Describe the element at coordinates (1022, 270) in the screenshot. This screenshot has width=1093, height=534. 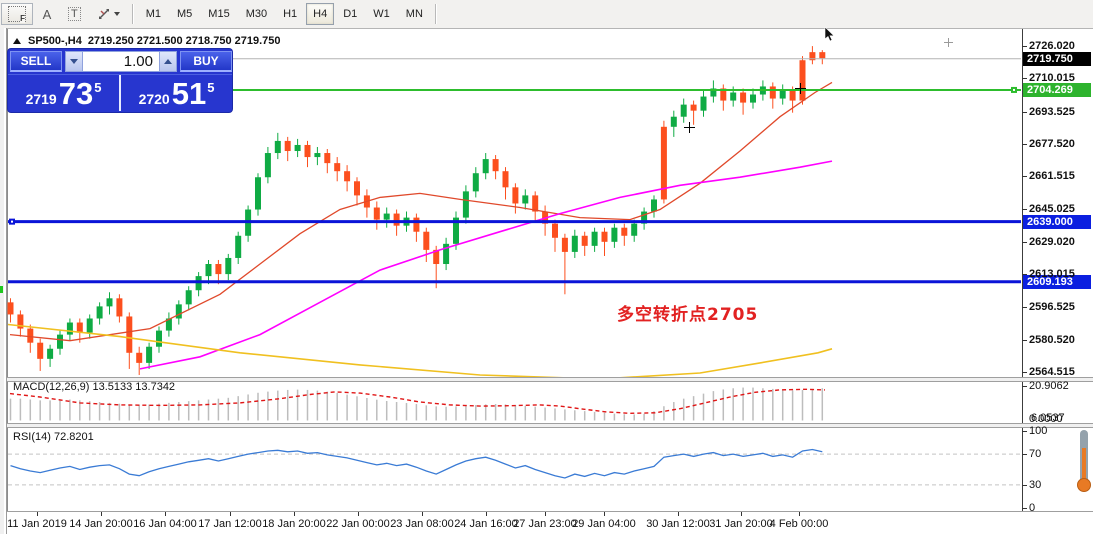
I see `price-axis-border` at that location.